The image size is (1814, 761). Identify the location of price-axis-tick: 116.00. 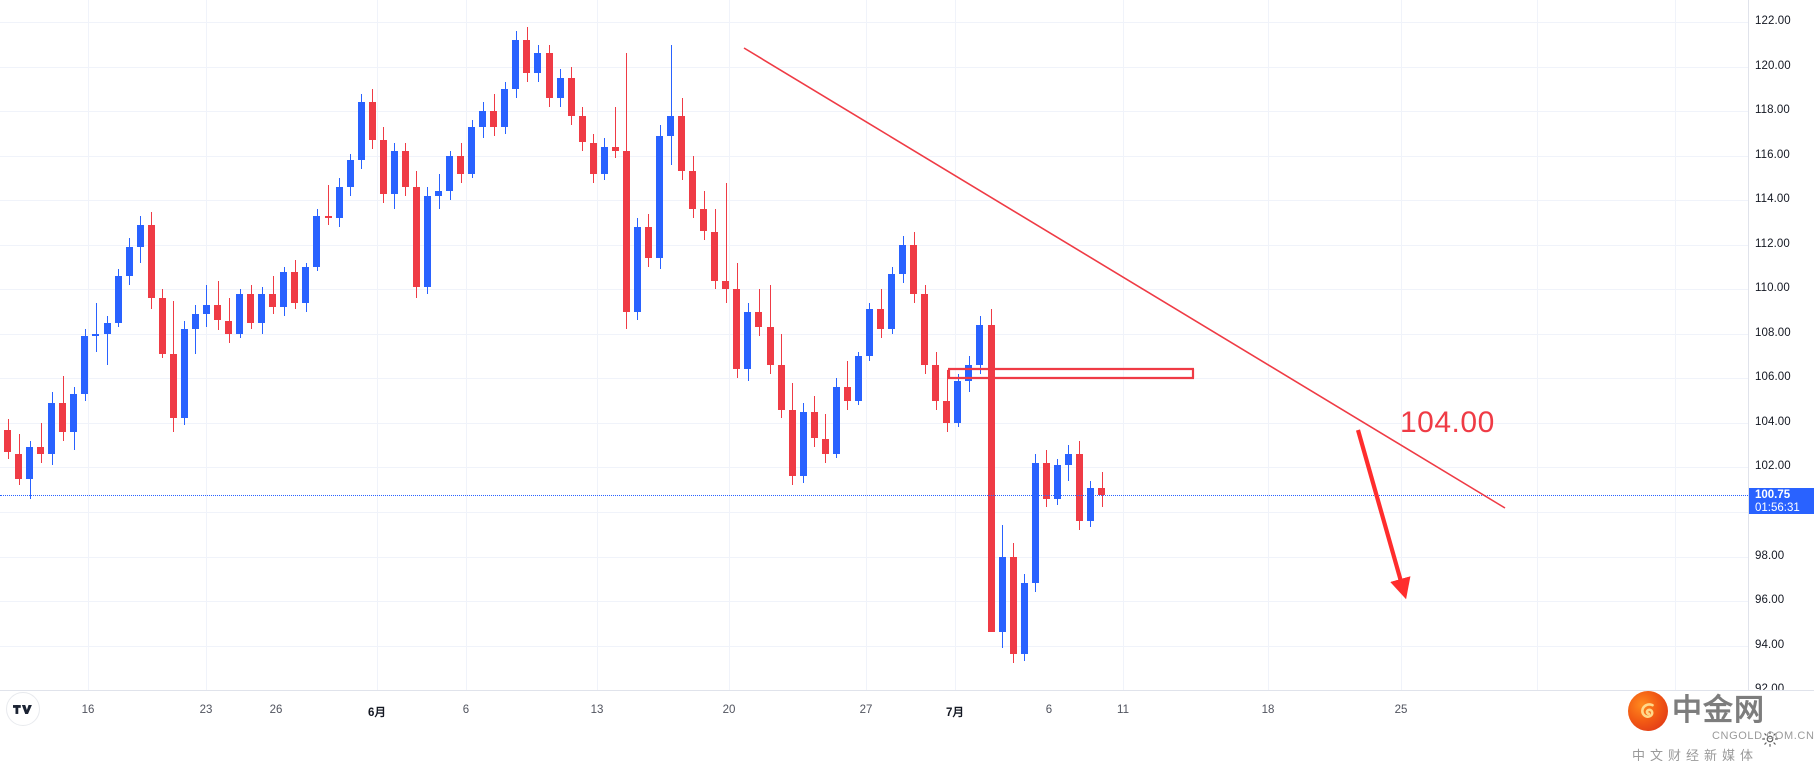
(1772, 154).